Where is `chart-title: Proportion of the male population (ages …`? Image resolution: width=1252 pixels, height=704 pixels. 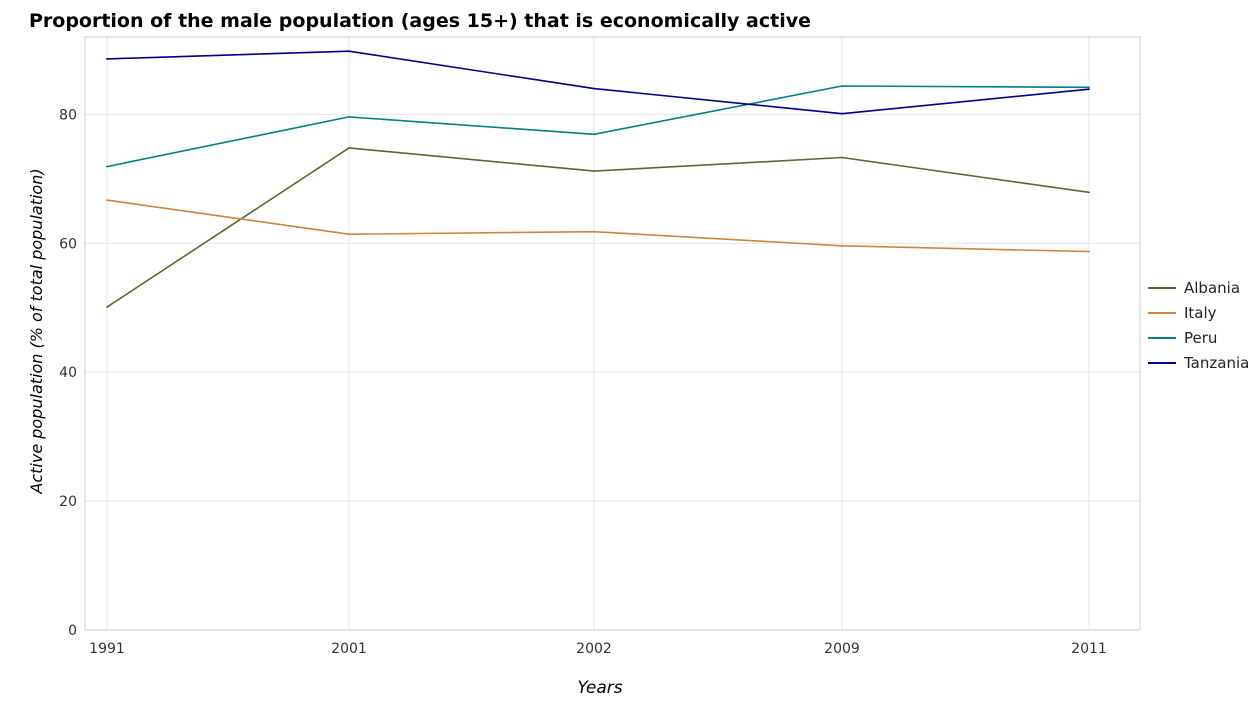
chart-title: Proportion of the male population (ages … is located at coordinates (420, 21).